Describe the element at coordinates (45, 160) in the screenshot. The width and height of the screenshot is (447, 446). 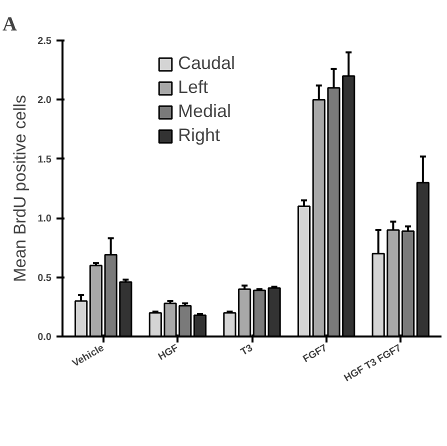
I see `y-tick-label: 1.5` at that location.